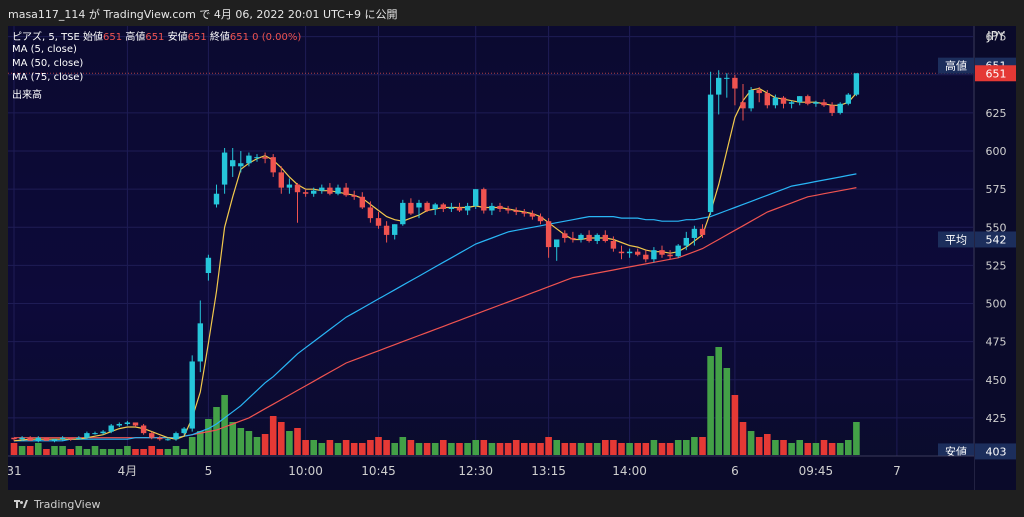 The image size is (1024, 517). What do you see at coordinates (48, 63) in the screenshot?
I see `legend-ma50: MA (50, close)` at bounding box center [48, 63].